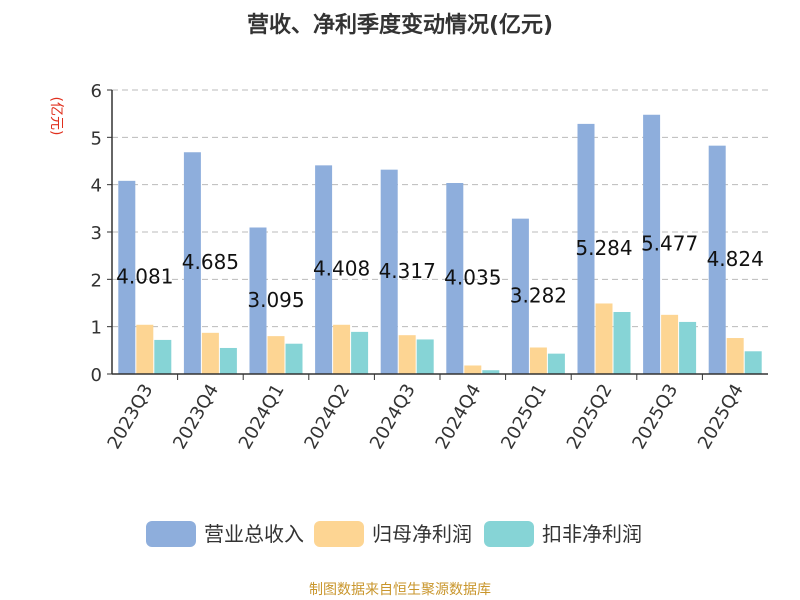  I want to click on bar-series-1-2025Q2, so click(604, 338).